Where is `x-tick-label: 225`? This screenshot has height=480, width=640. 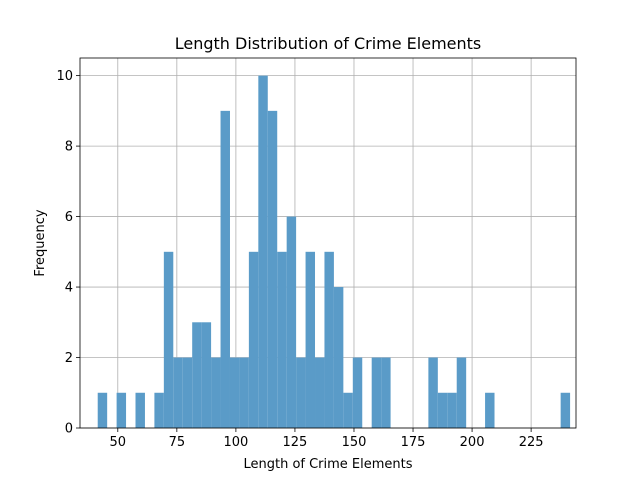
x-tick-label: 225 is located at coordinates (531, 442).